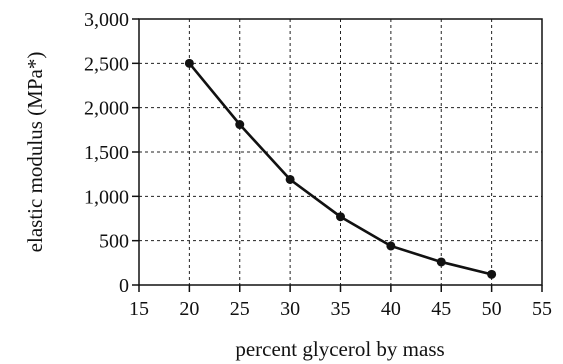 The height and width of the screenshot is (364, 563). Describe the element at coordinates (106, 20) in the screenshot. I see `y-tick-label: 3,000` at that location.